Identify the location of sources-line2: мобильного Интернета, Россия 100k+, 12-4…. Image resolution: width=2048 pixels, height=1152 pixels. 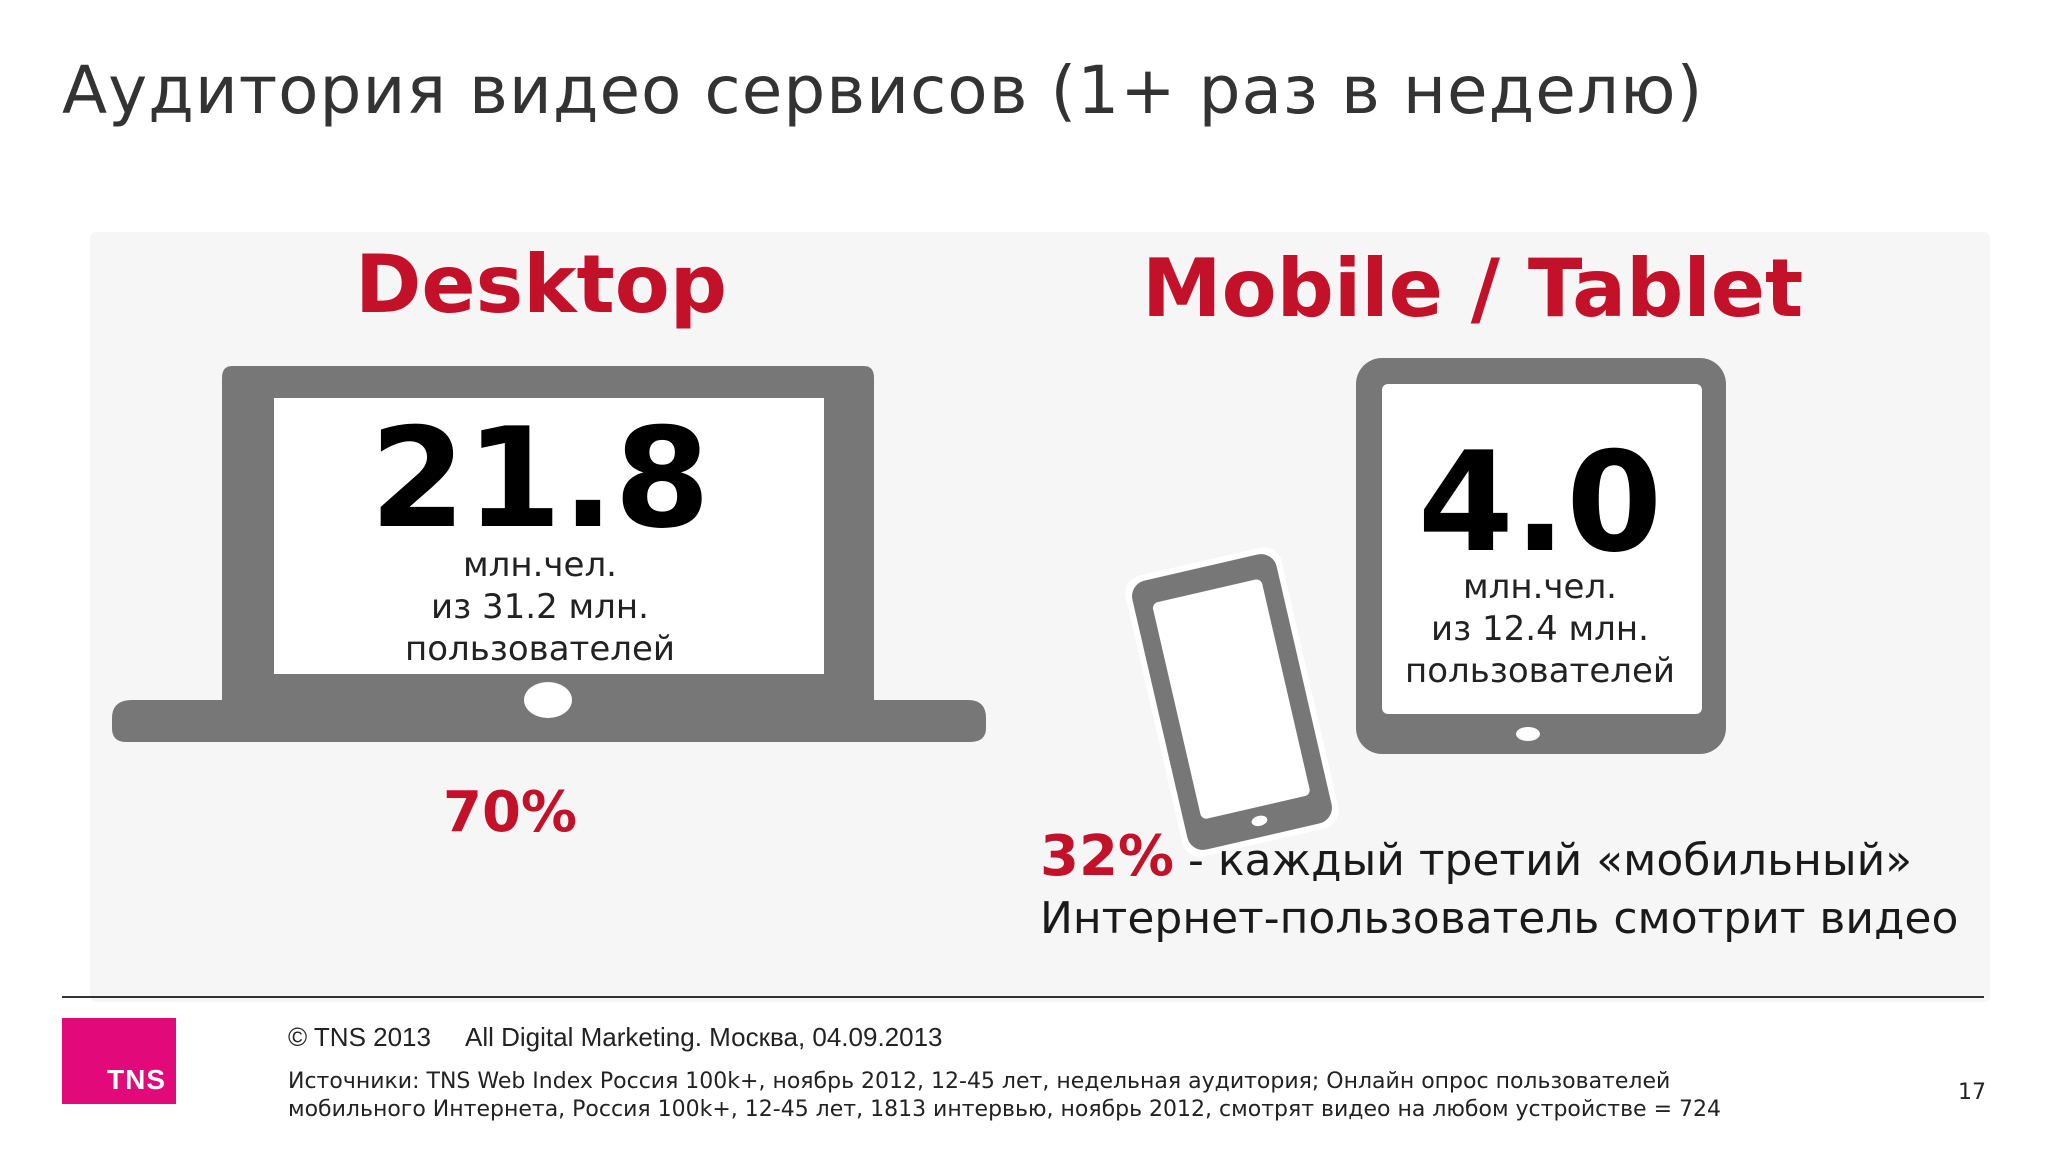
(1005, 1109).